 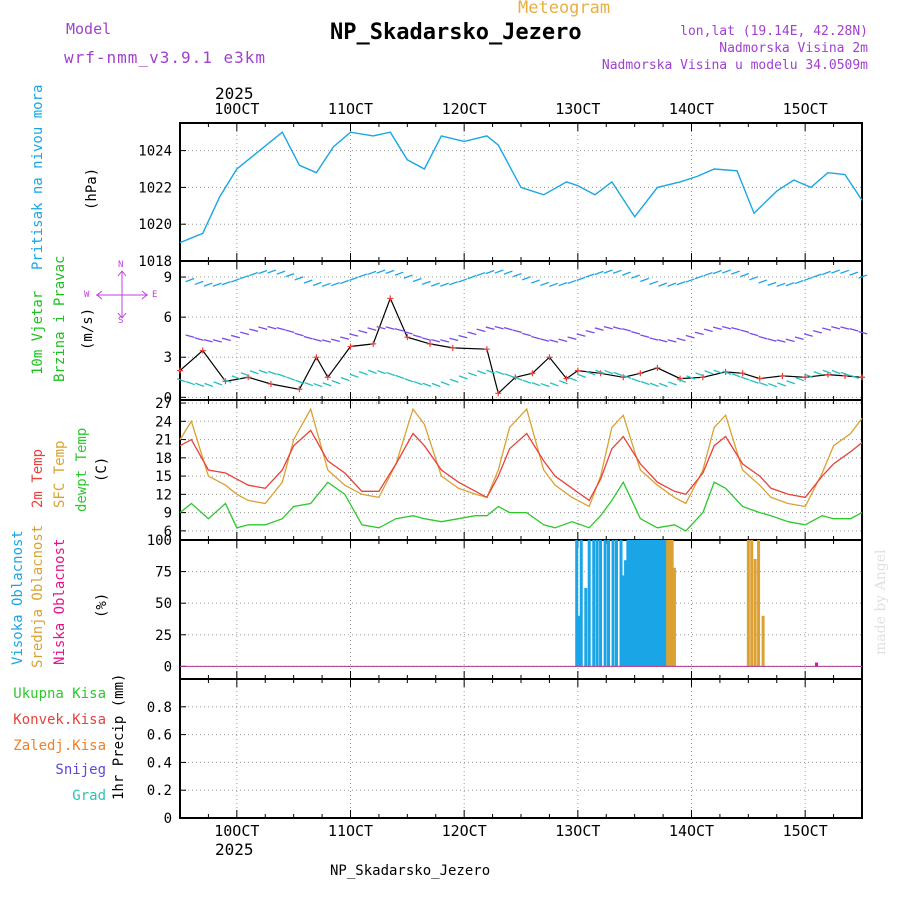 I want to click on precip-legend-item: Ukupna Kisa, so click(x=59, y=694).